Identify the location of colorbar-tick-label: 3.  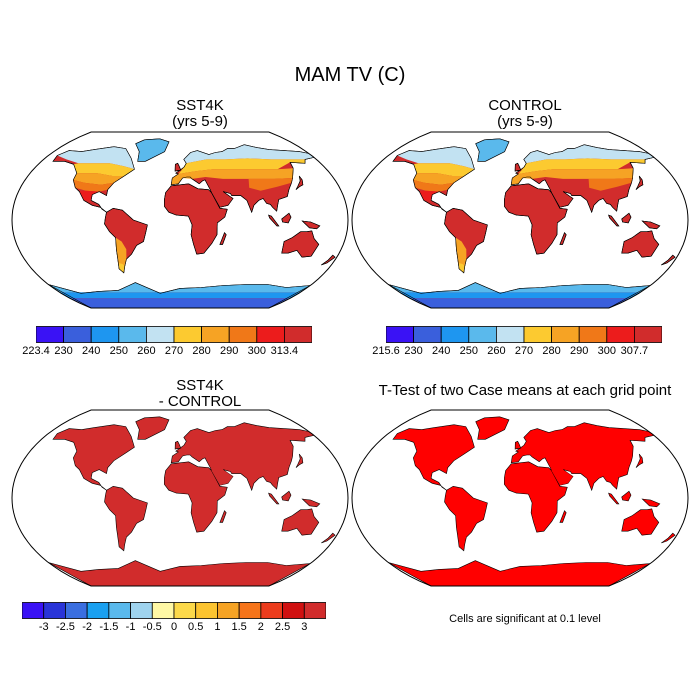
(304, 627).